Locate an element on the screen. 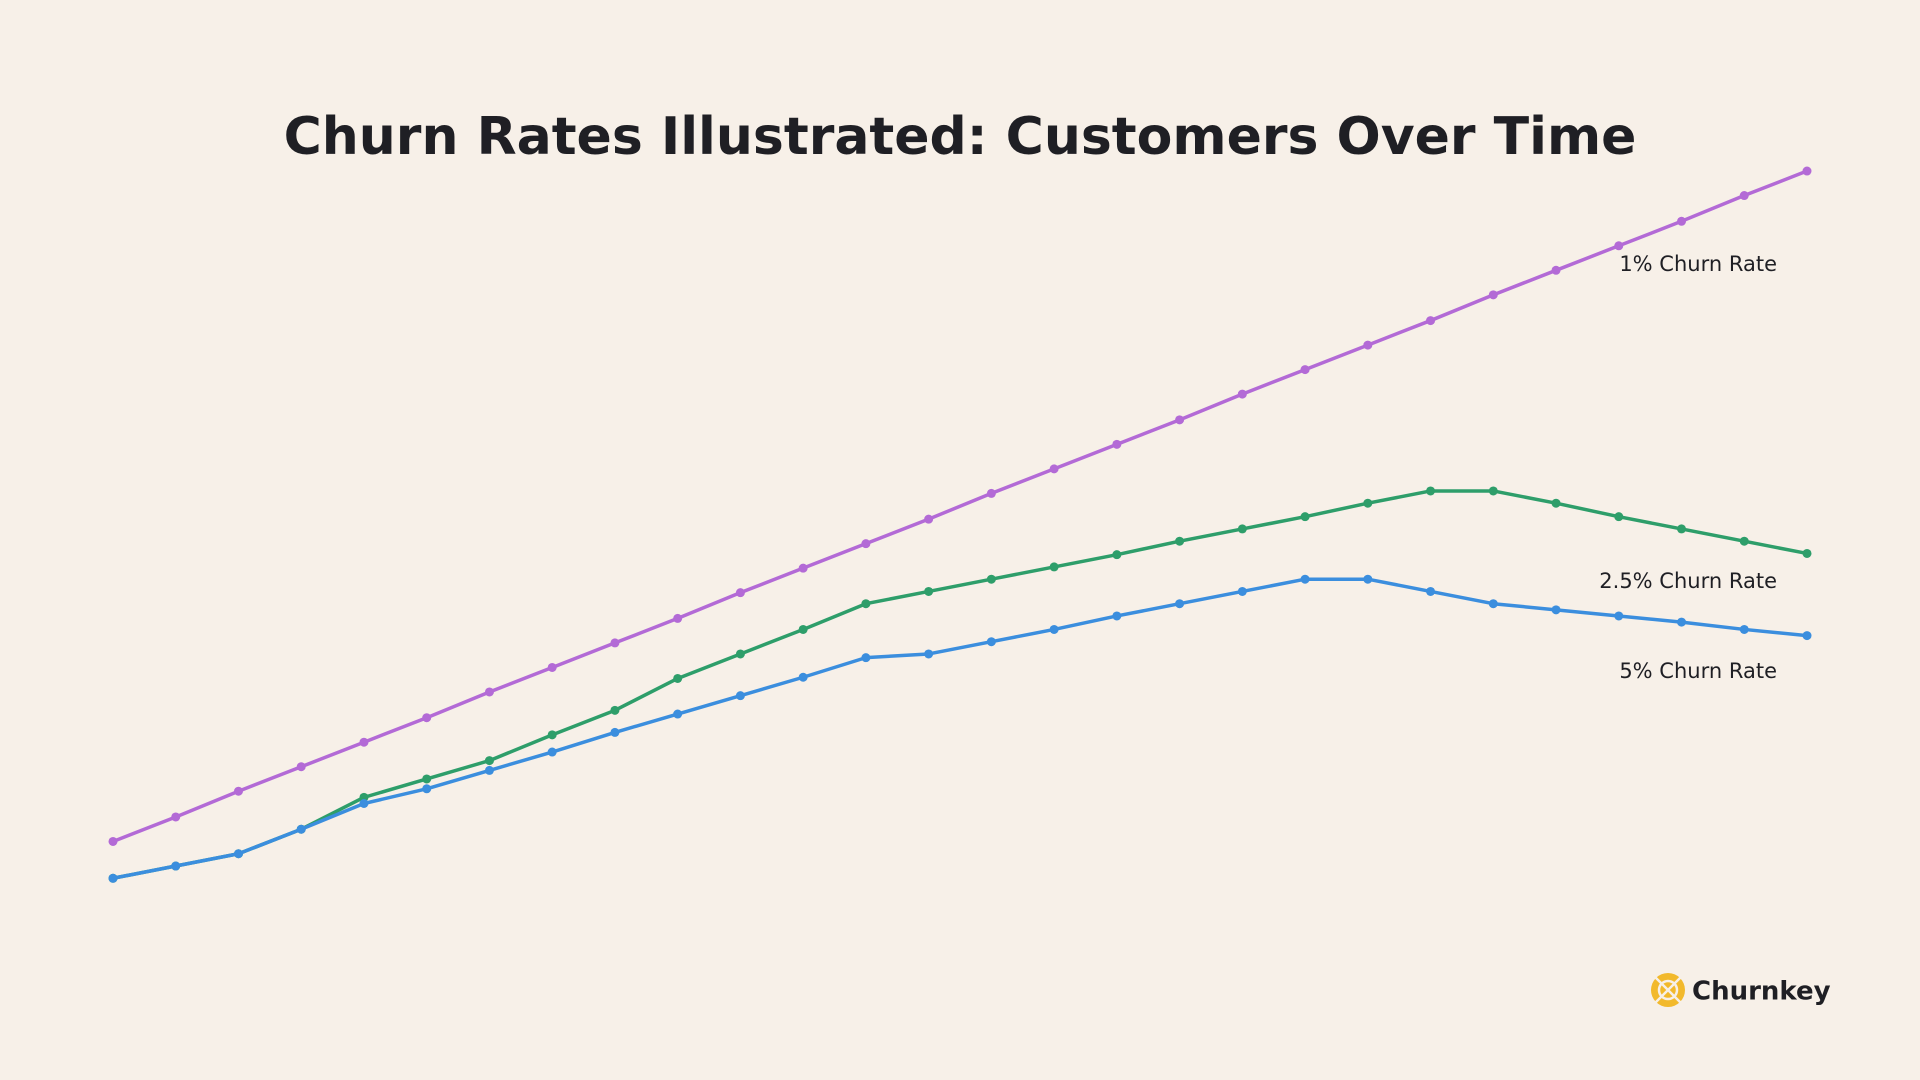  series-label: 1% Churn Rate is located at coordinates (1698, 264).